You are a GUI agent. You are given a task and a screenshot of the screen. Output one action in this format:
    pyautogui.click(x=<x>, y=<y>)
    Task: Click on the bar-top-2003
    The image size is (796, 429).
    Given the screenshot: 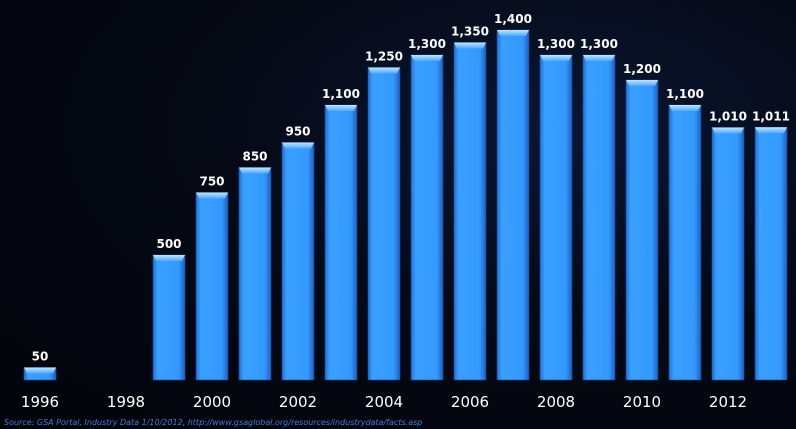 What is the action you would take?
    pyautogui.click(x=341, y=108)
    